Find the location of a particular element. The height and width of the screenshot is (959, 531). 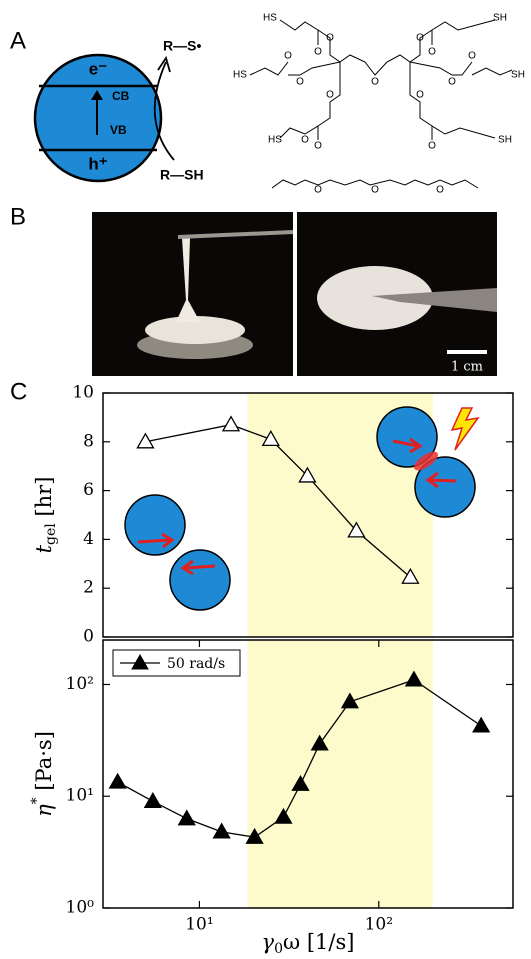

y-tick-label: 0 is located at coordinates (88, 637).